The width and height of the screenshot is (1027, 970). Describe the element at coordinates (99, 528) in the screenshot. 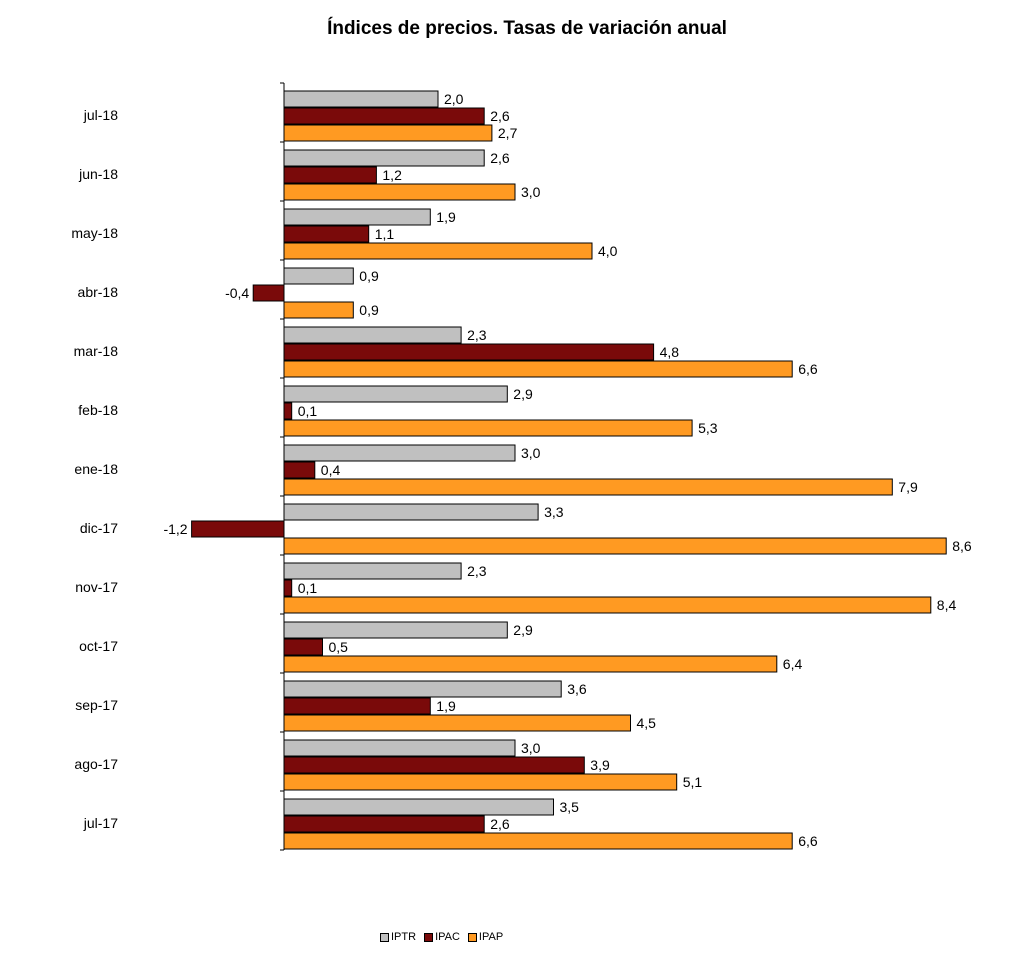

I see `category-label: dic-17` at that location.